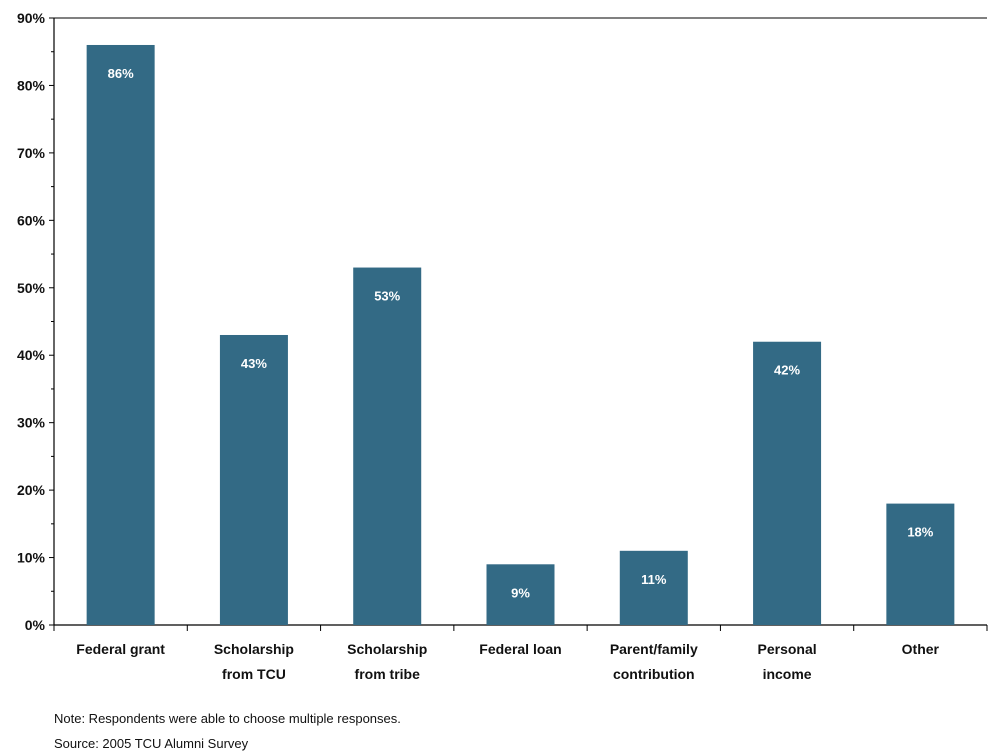 The width and height of the screenshot is (990, 756). Describe the element at coordinates (654, 579) in the screenshot. I see `bar-value-label: 11%` at that location.